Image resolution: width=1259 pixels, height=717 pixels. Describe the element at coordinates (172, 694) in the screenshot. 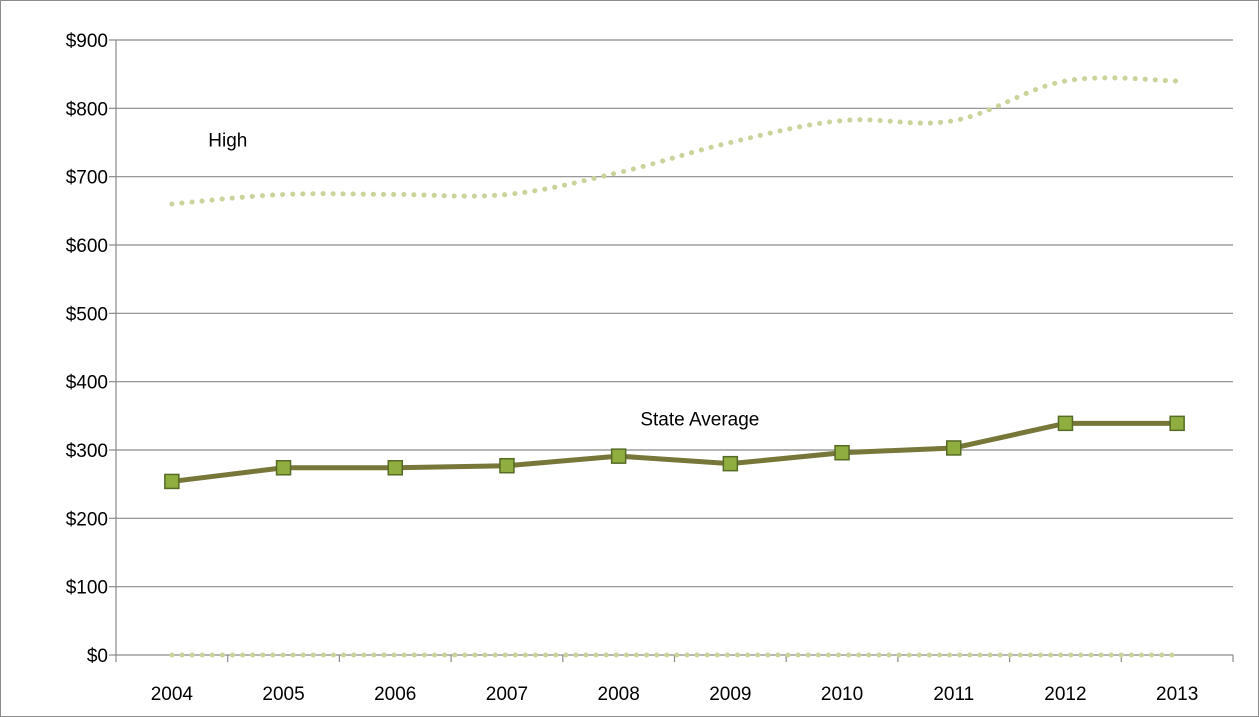

I see `x-tick-label: 2004` at that location.